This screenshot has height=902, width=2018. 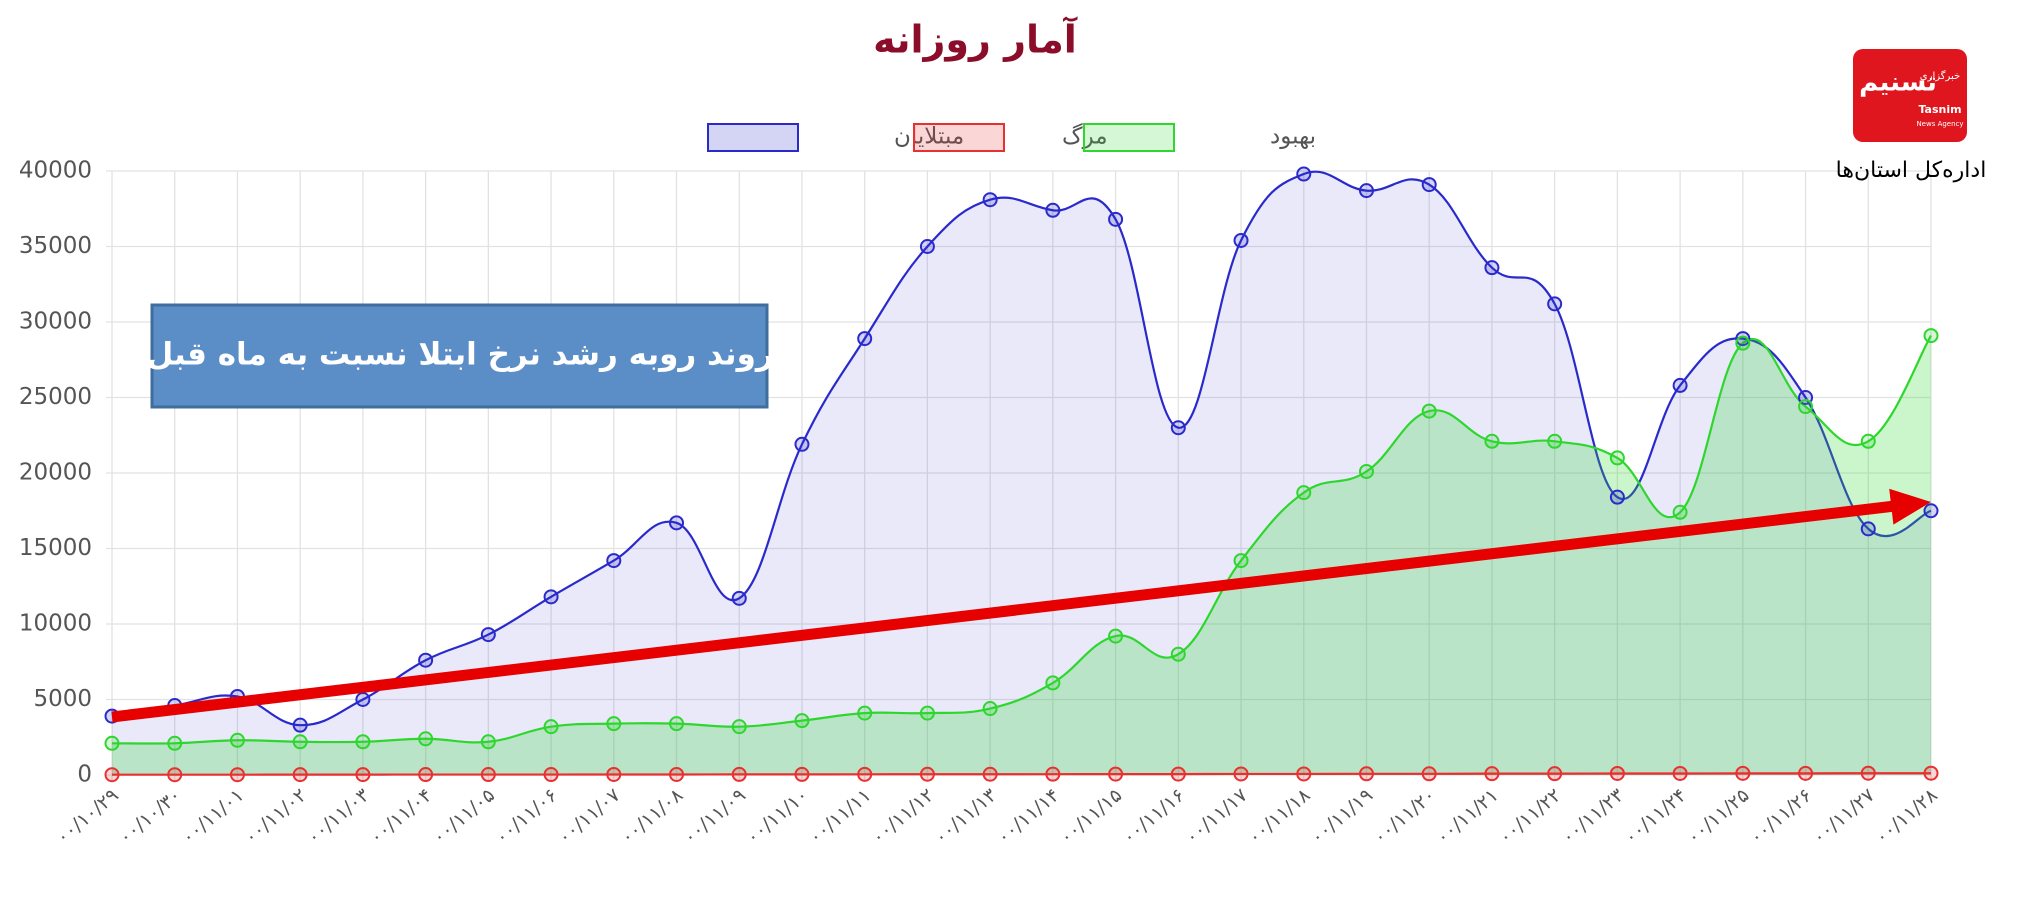 What do you see at coordinates (55, 624) in the screenshot?
I see `y-tick-label: 10000` at bounding box center [55, 624].